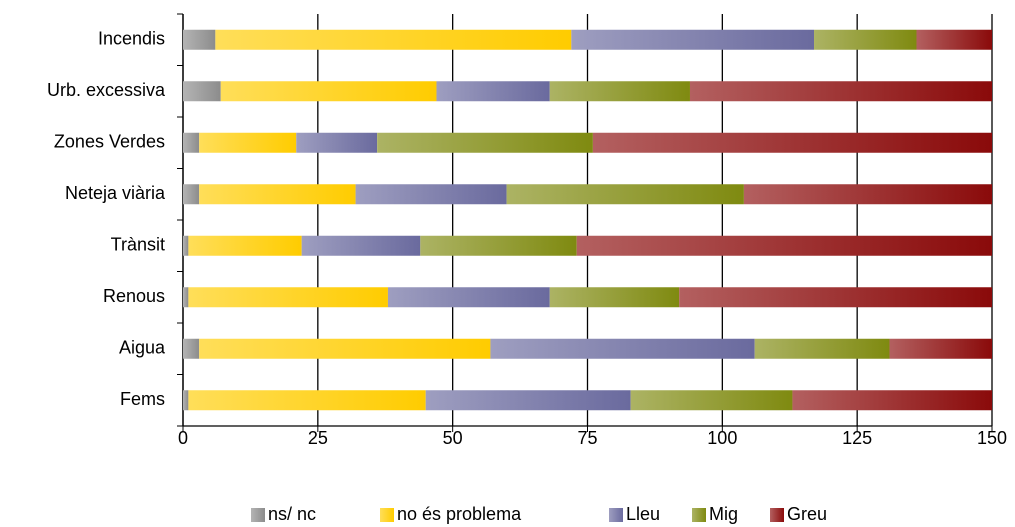 The image size is (1015, 527). Describe the element at coordinates (115, 193) in the screenshot. I see `y-tick-label: Neteja viària` at that location.